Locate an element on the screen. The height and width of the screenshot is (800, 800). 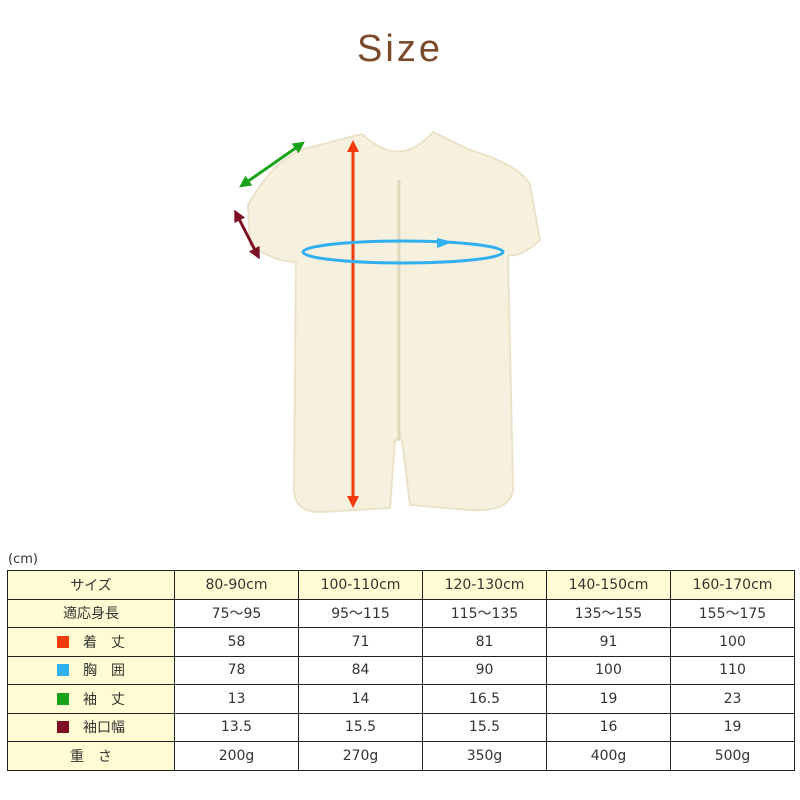
table-cell: 115〜135 is located at coordinates (484, 613).